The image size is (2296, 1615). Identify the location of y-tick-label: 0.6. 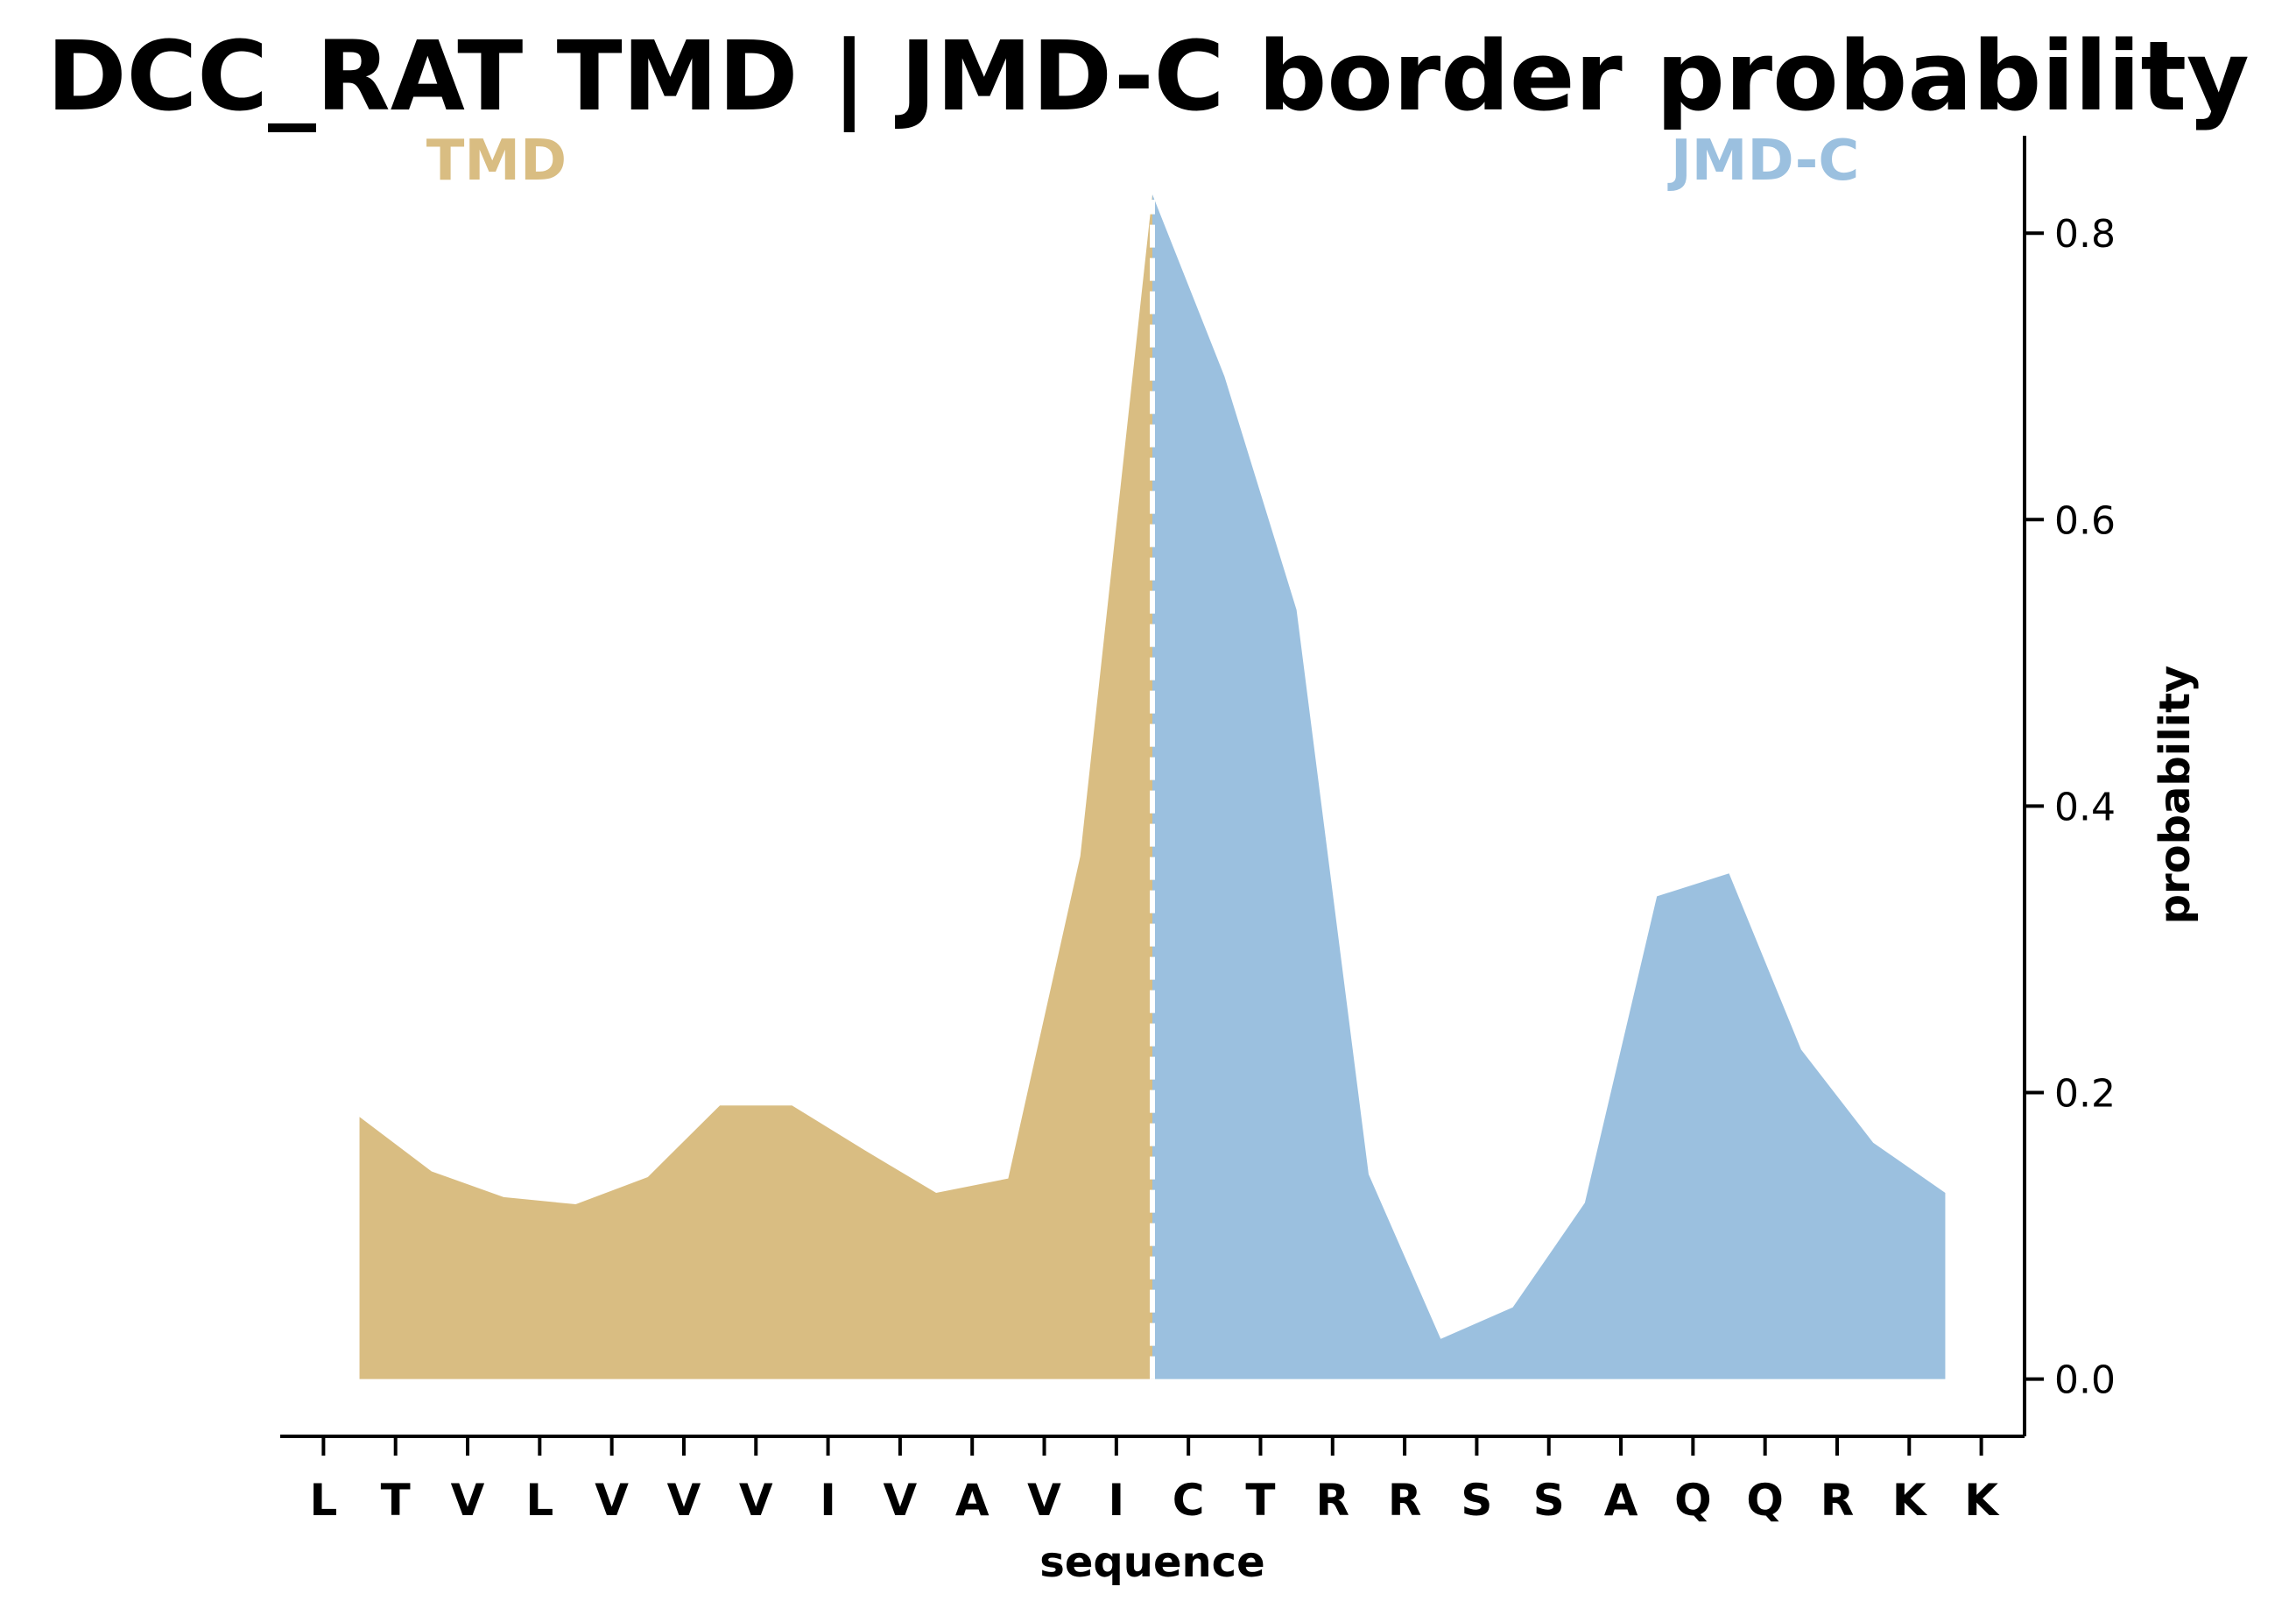
(2085, 520).